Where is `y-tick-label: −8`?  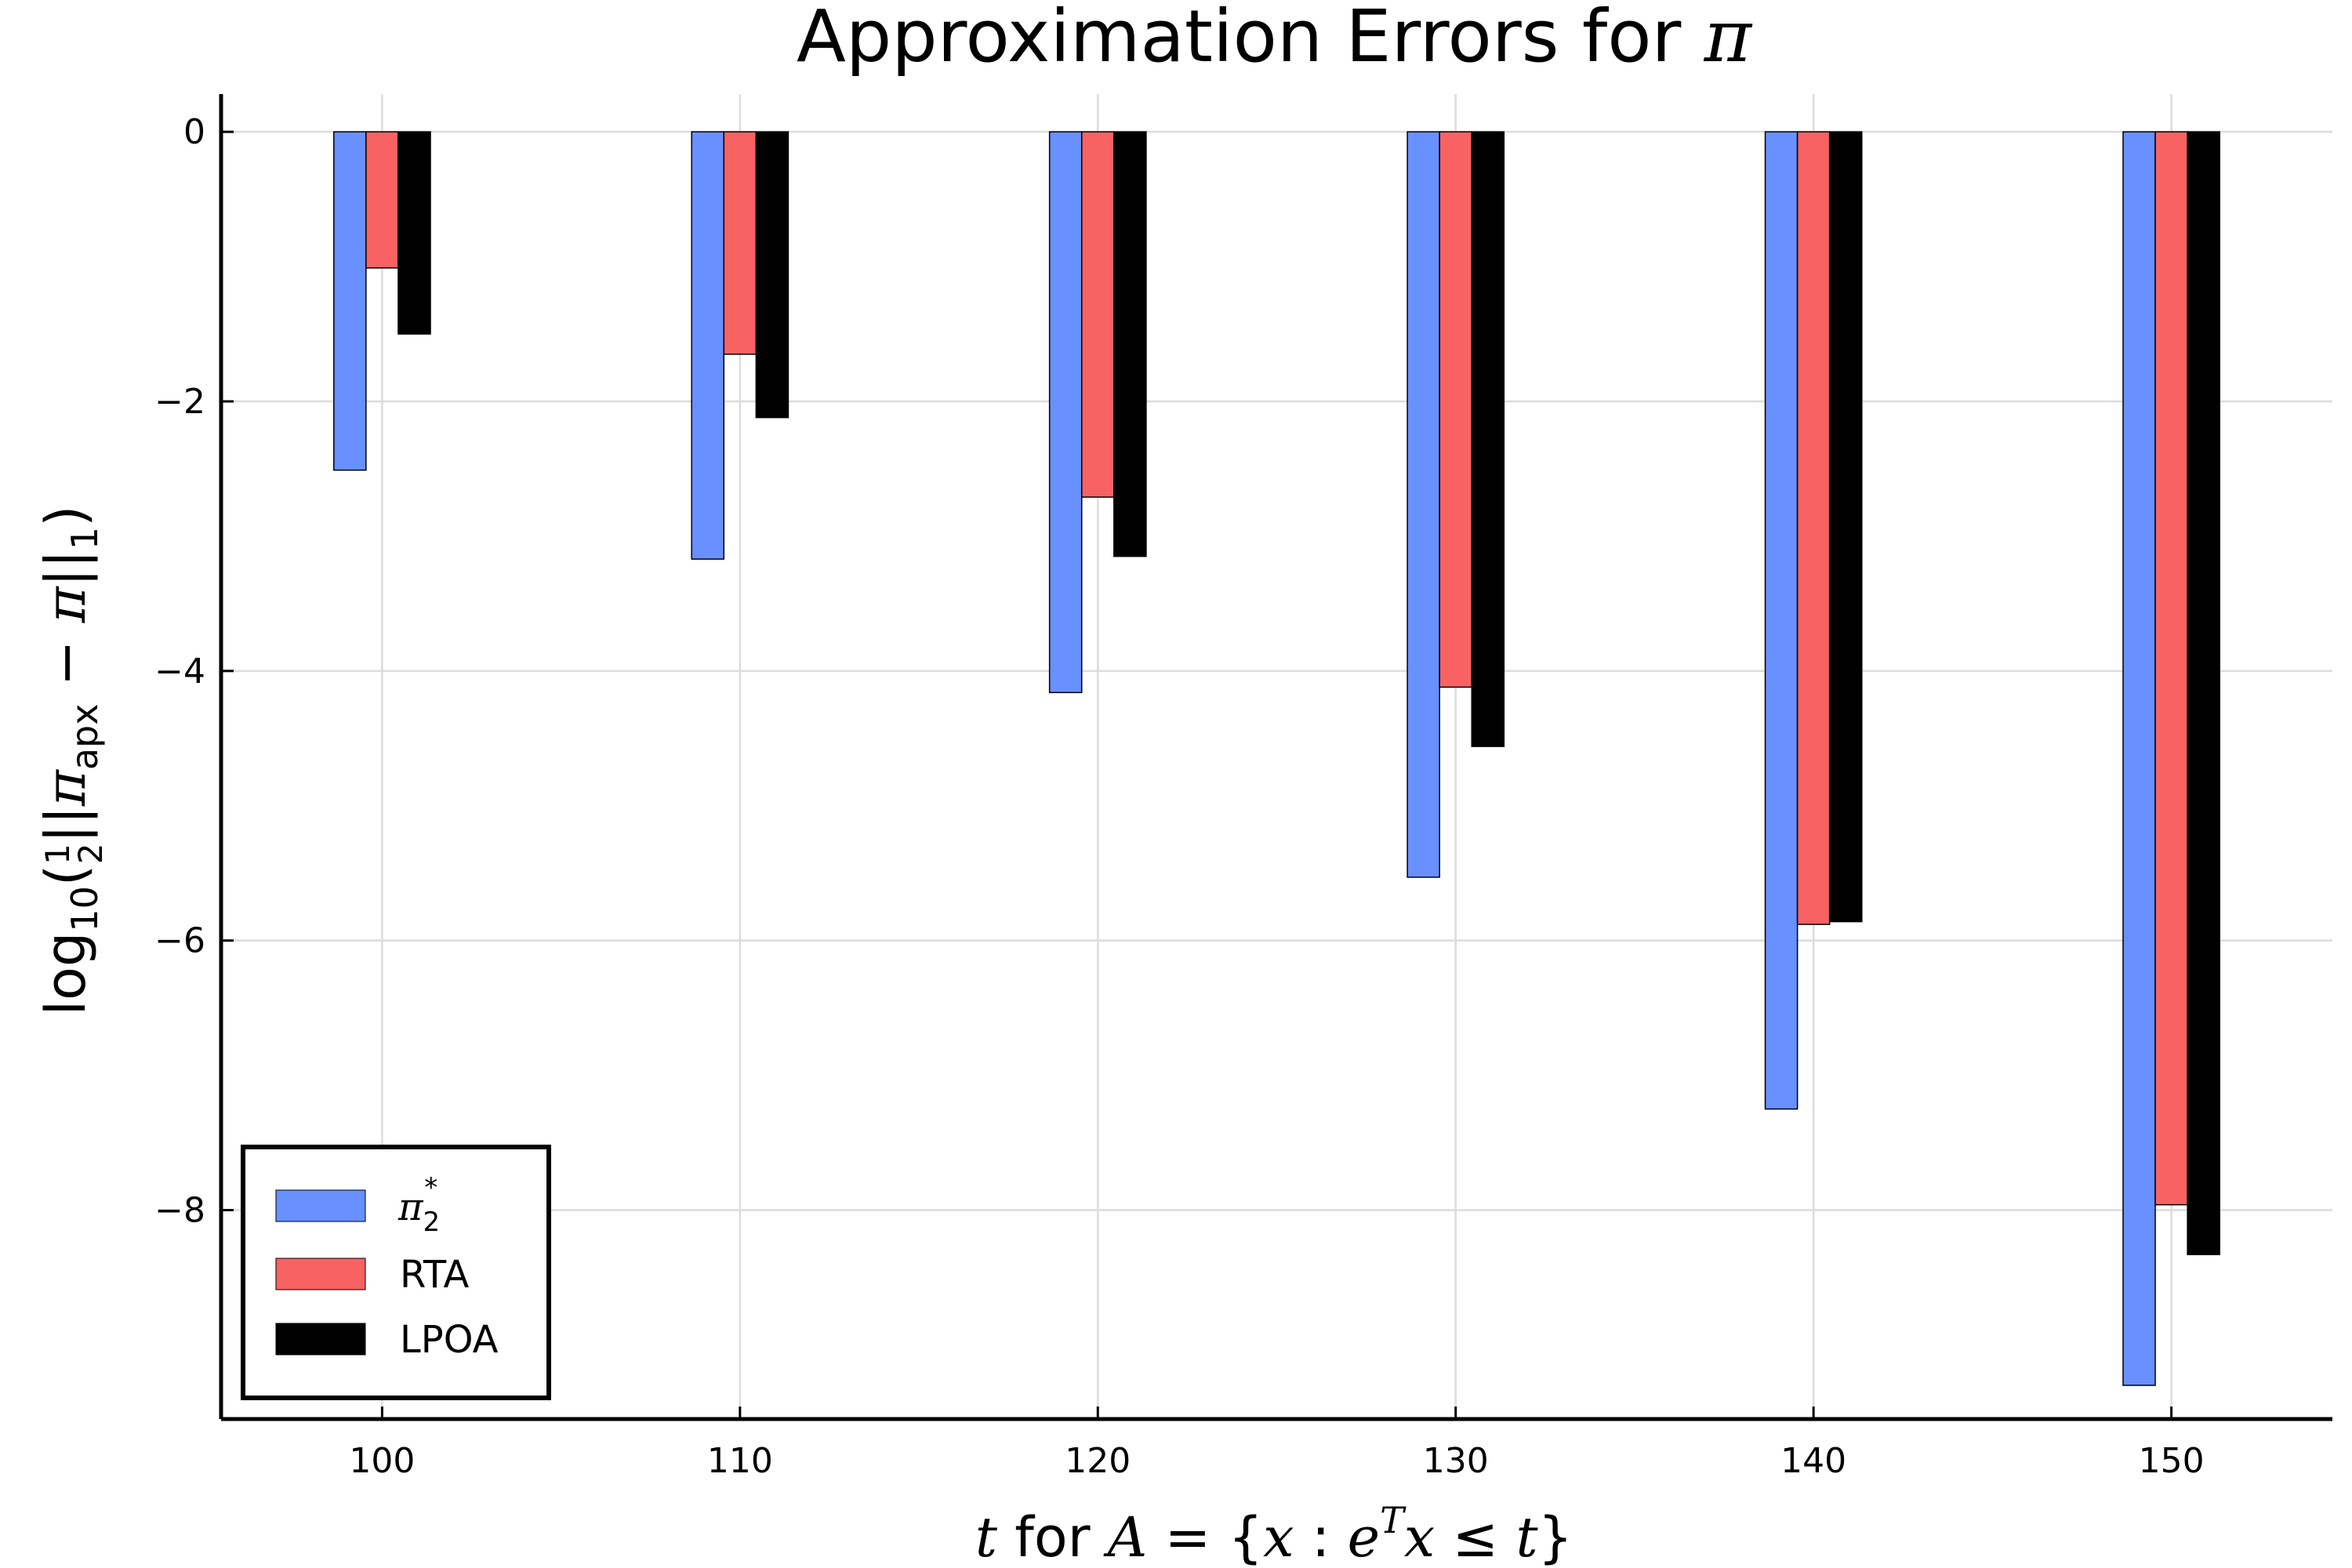 y-tick-label: −8 is located at coordinates (179, 1211).